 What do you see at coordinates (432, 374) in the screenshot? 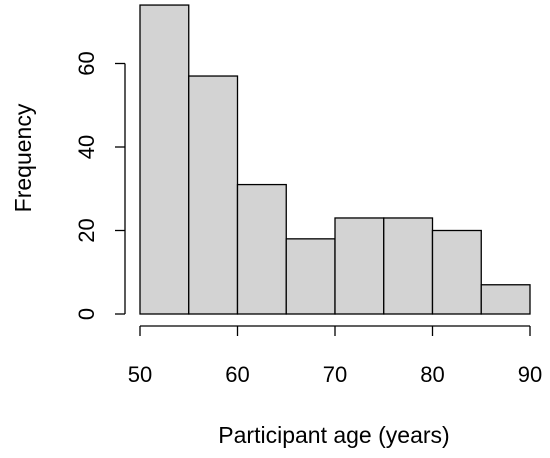
I see `x-tick-label-80: 80` at bounding box center [432, 374].